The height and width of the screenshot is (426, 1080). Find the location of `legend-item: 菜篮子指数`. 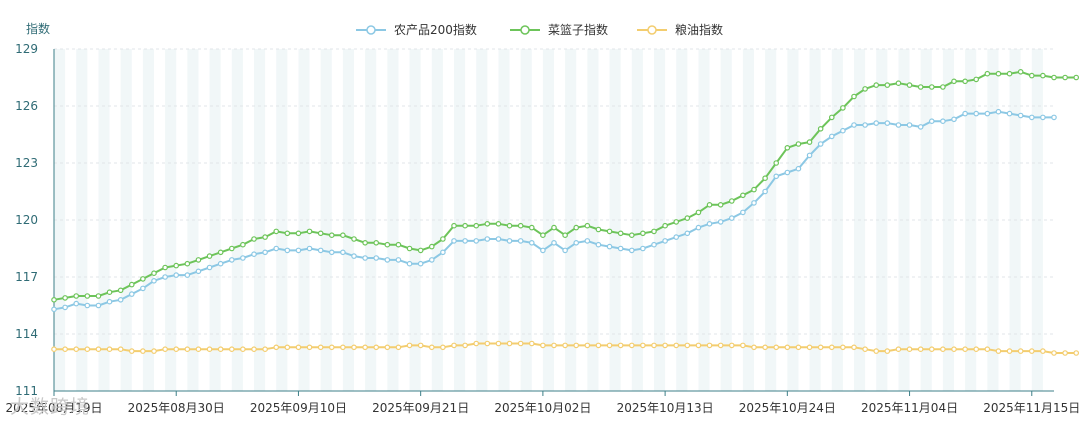

legend-item: 菜篮子指数 is located at coordinates (559, 29).